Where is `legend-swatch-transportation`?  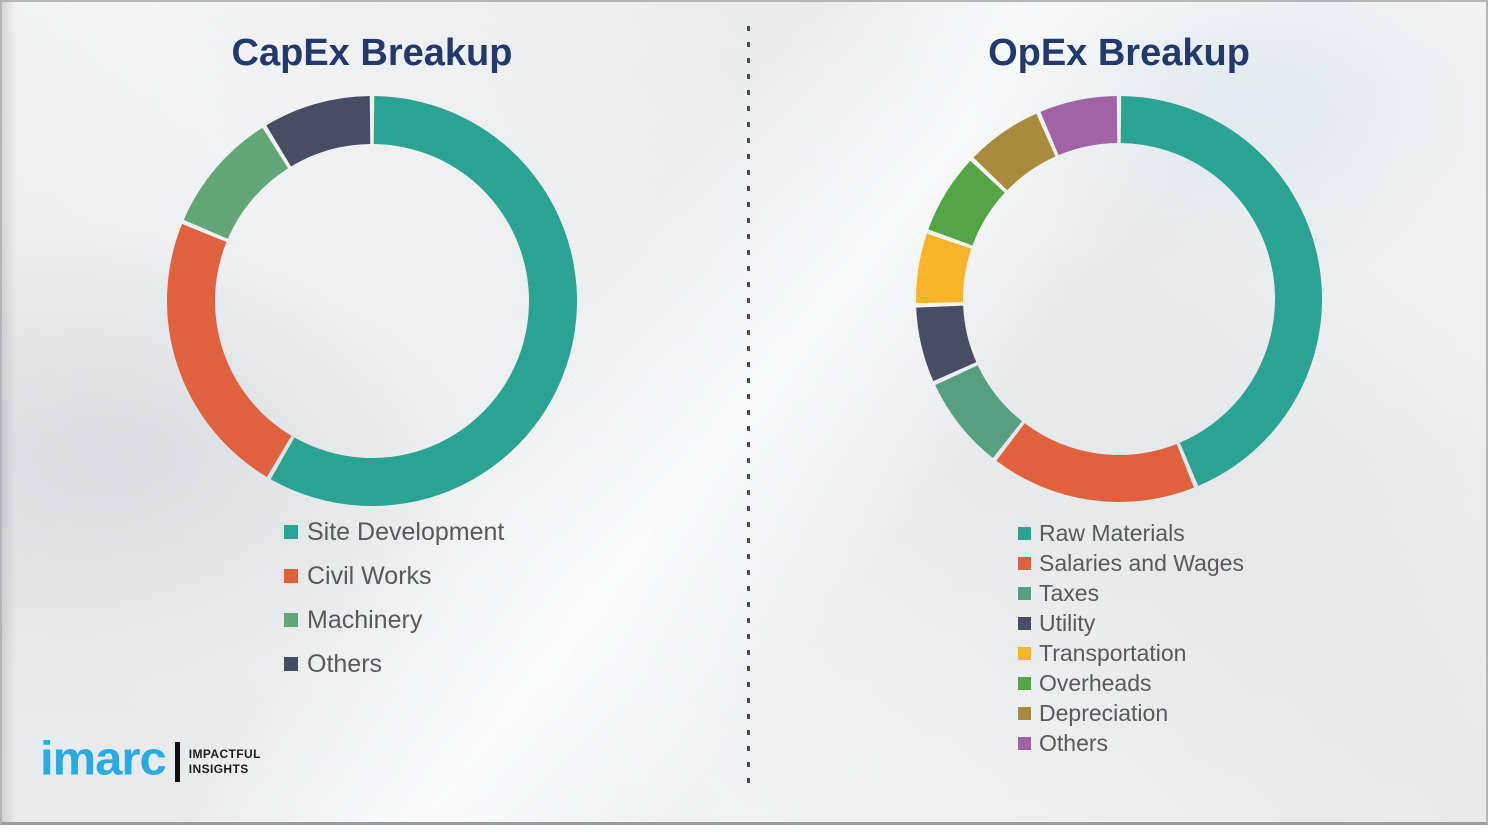
legend-swatch-transportation is located at coordinates (1024, 653).